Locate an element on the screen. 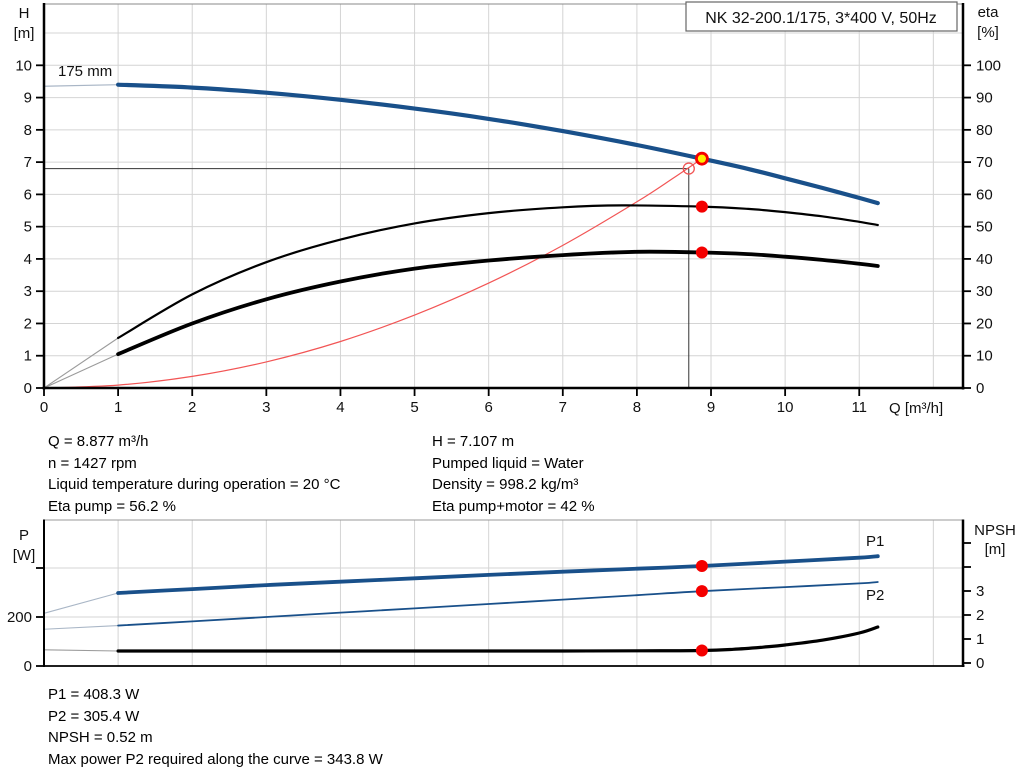 Image resolution: width=1024 pixels, height=781 pixels. p-tick-label: 0 is located at coordinates (28, 666).